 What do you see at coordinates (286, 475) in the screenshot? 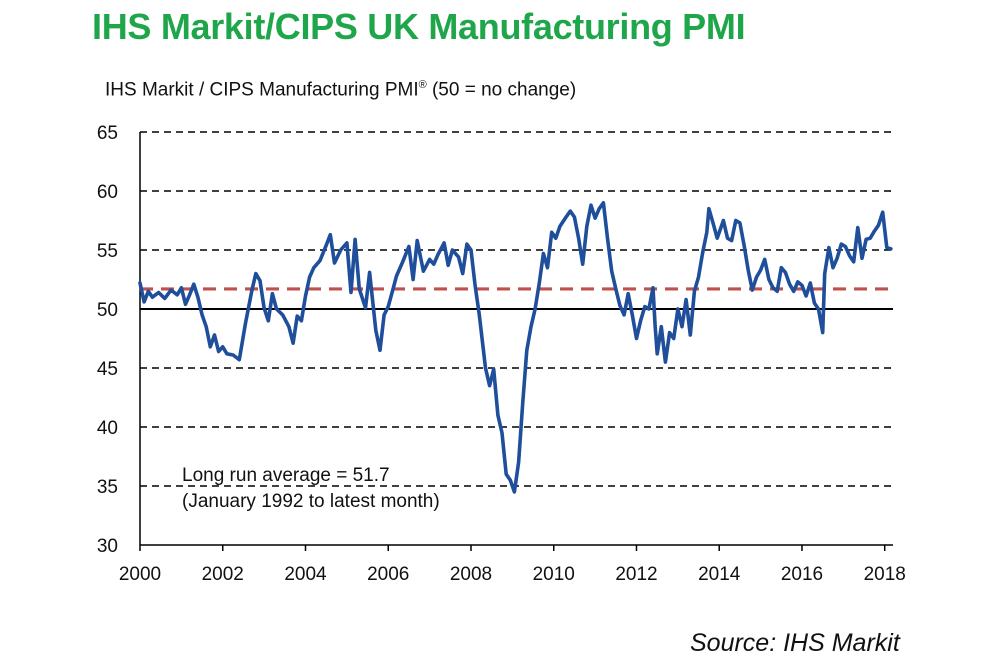
I see `average-annotation-line1: Long run average = 51.7` at bounding box center [286, 475].